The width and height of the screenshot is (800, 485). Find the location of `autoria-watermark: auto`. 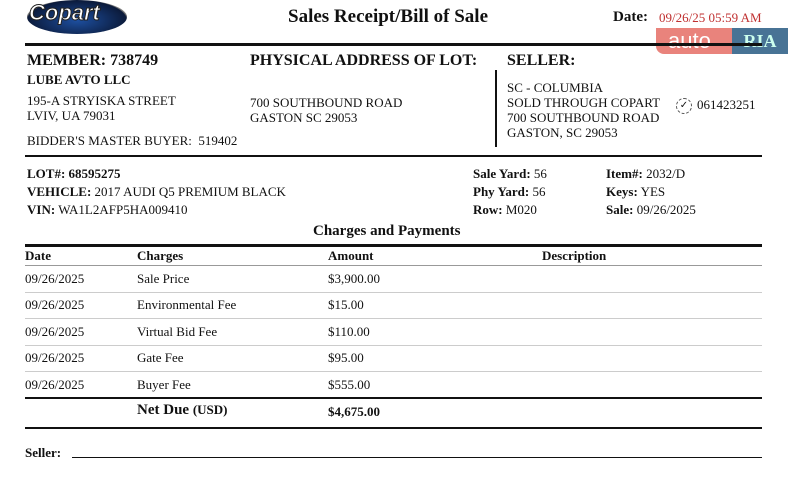

autoria-watermark: auto is located at coordinates (694, 41).